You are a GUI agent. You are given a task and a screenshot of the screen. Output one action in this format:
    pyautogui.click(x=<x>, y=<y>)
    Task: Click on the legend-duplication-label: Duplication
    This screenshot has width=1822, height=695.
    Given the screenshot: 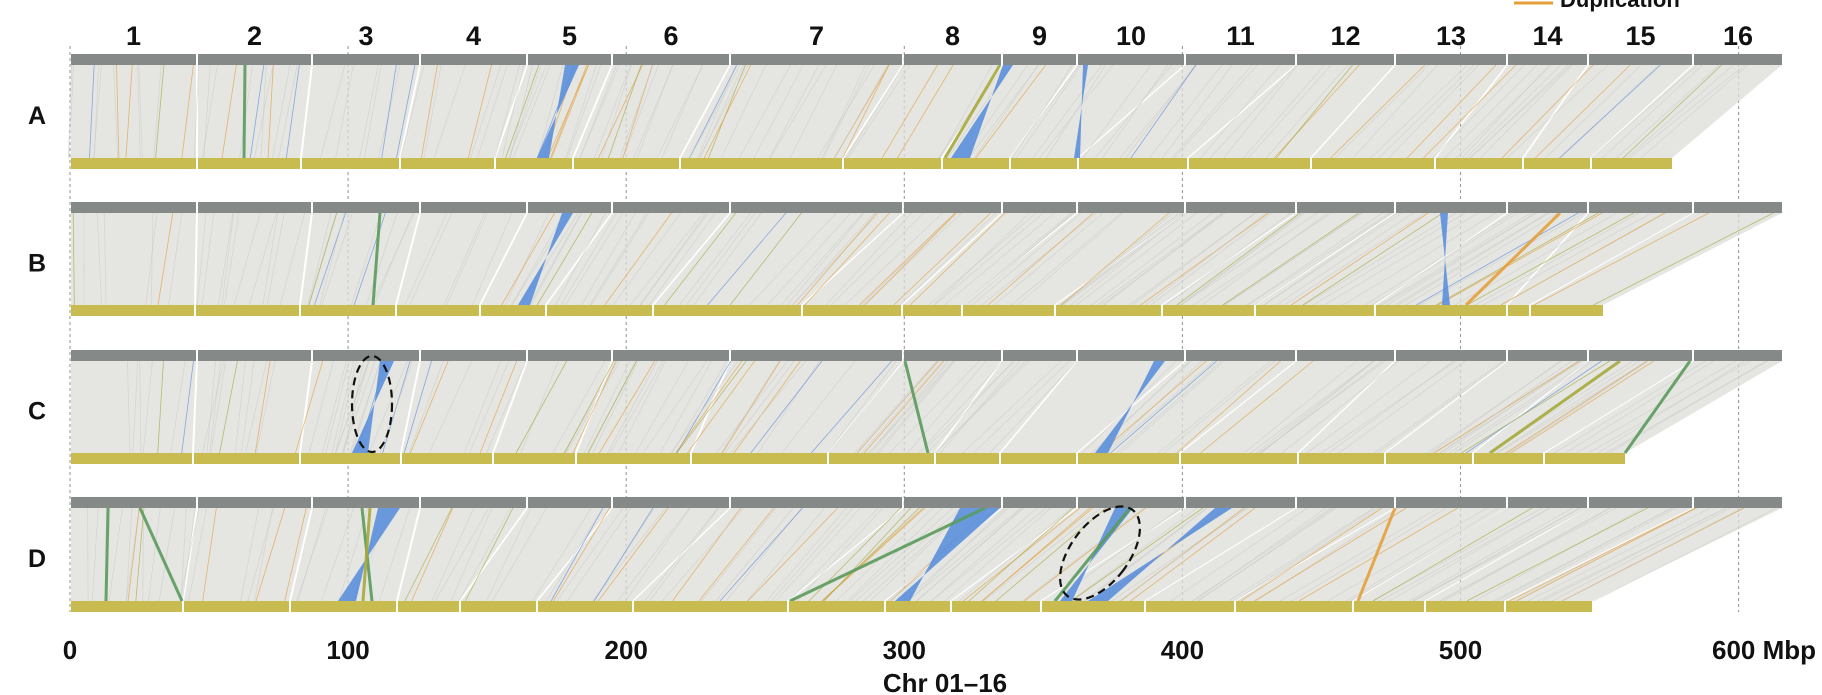 What is the action you would take?
    pyautogui.click(x=1620, y=6)
    